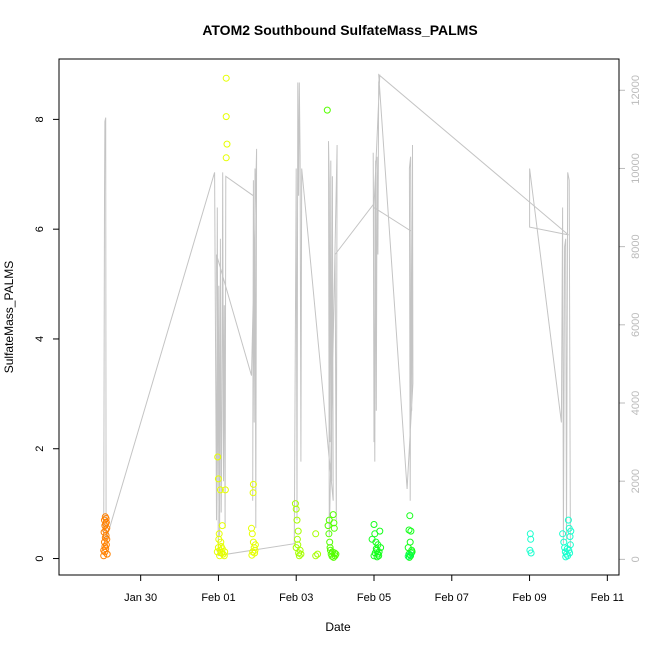 This screenshot has width=650, height=650. What do you see at coordinates (636, 325) in the screenshot?
I see `y2-tick-label: 6000` at bounding box center [636, 325].